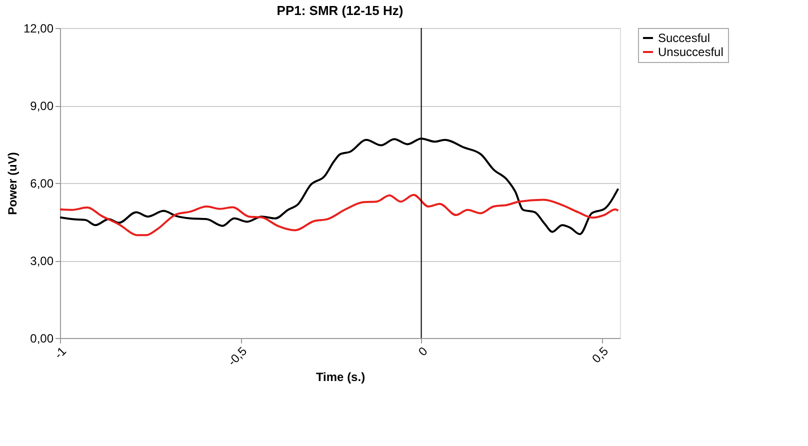 The height and width of the screenshot is (446, 808). I want to click on y-axis-title: Power (uV), so click(12, 183).